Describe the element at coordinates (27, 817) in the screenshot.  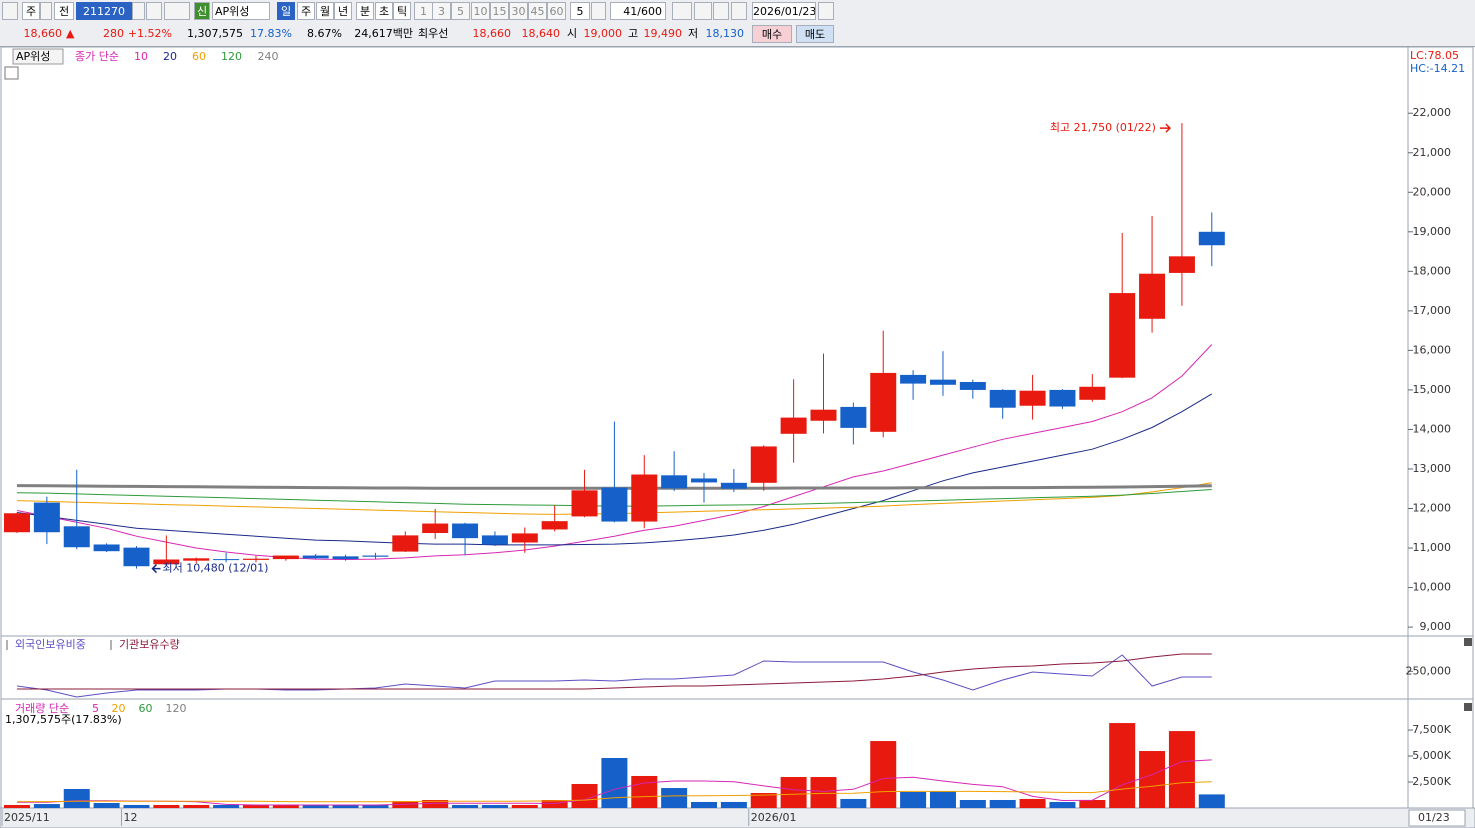
I see `x-tick-label: 2025/11` at that location.